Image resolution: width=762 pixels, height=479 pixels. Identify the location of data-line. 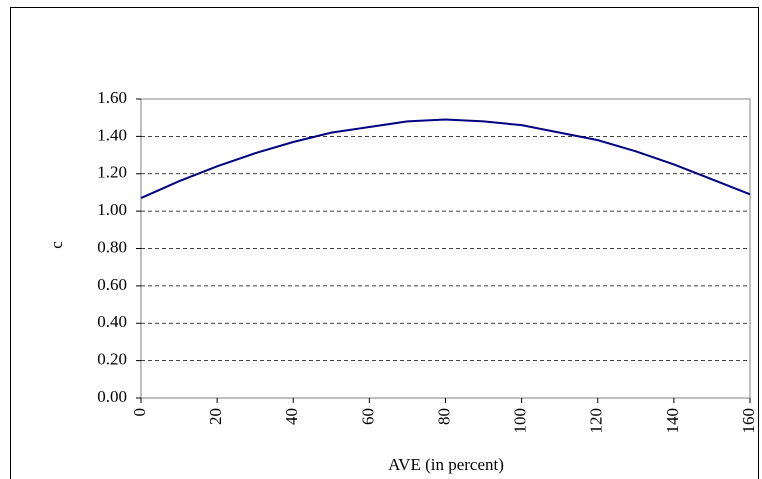
(445, 158).